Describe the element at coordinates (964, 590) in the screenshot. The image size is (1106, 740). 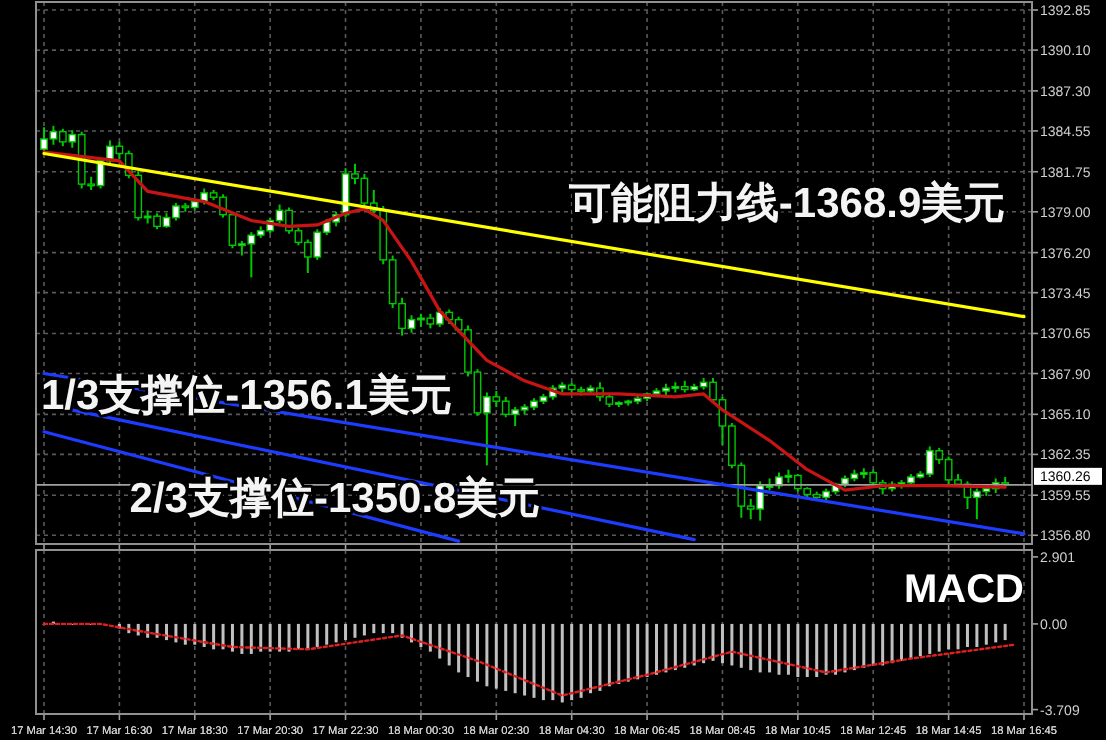
I see `chart-title: MACD` at that location.